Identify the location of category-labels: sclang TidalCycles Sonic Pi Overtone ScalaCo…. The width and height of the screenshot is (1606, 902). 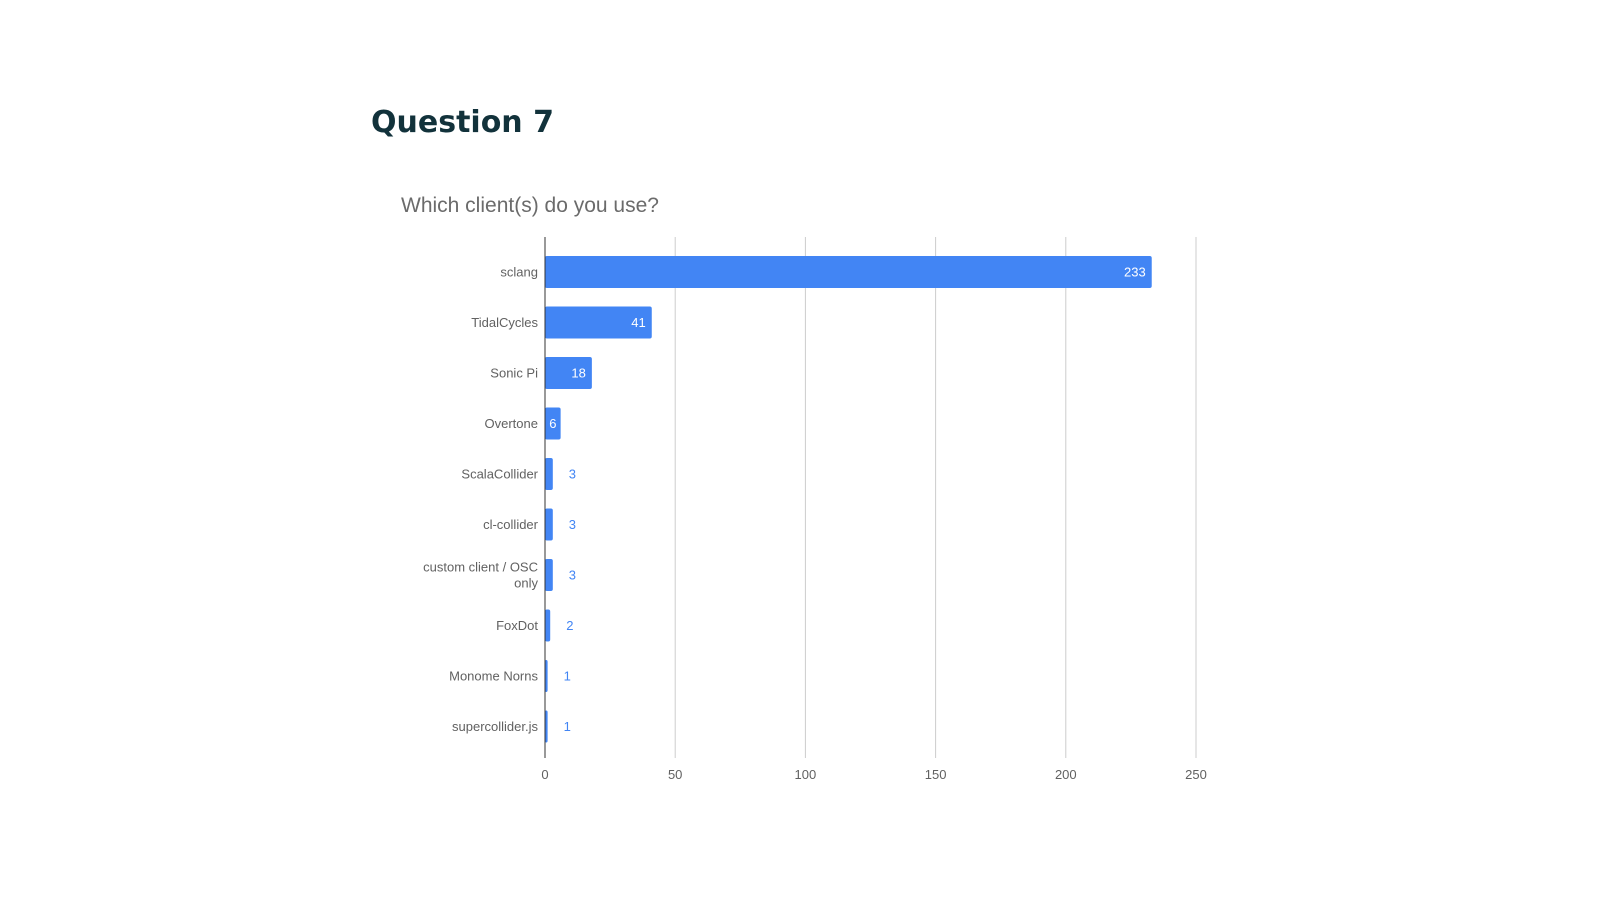
(481, 500).